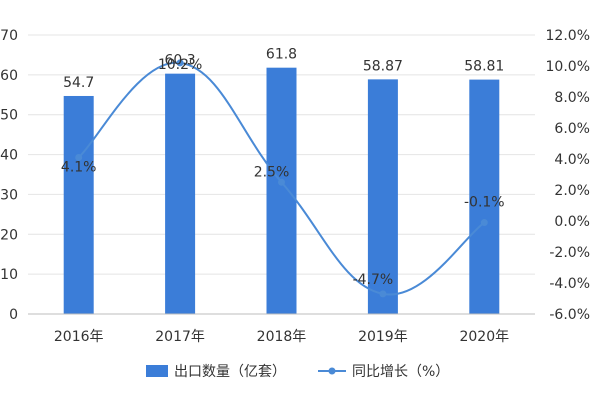  I want to click on line-value-label: 2.5%, so click(272, 172).